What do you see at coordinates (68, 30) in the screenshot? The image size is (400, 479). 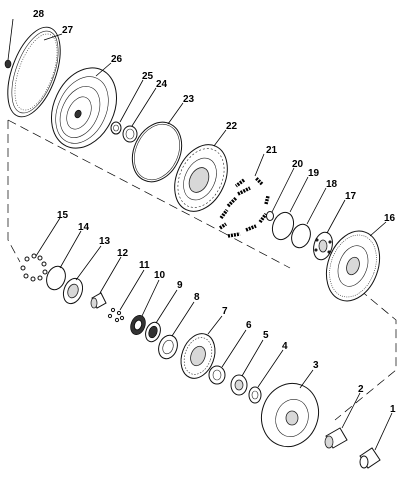 I see `callout-27: 27` at bounding box center [68, 30].